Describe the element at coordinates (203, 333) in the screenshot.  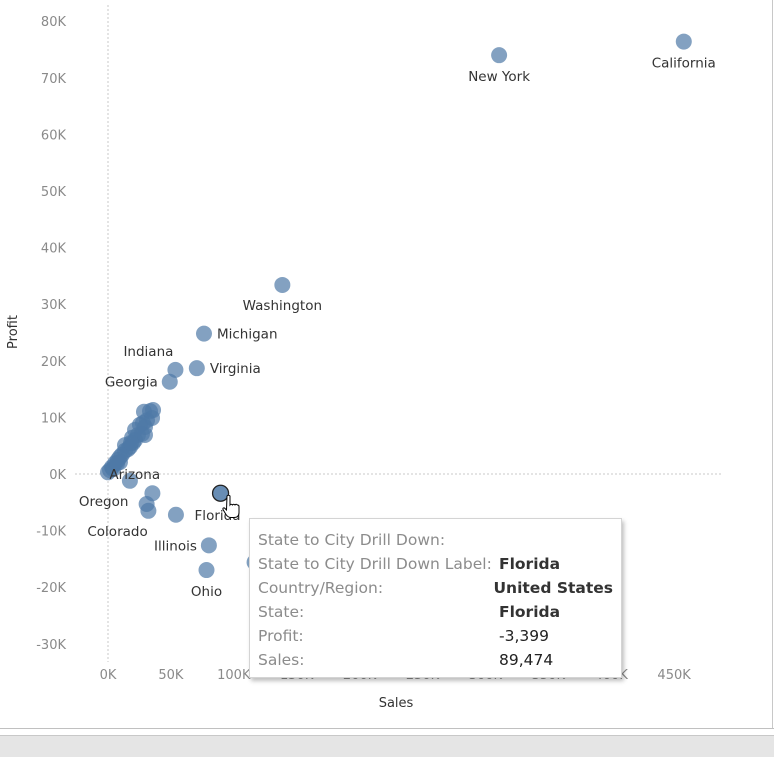
I see `data-point-michigan` at that location.